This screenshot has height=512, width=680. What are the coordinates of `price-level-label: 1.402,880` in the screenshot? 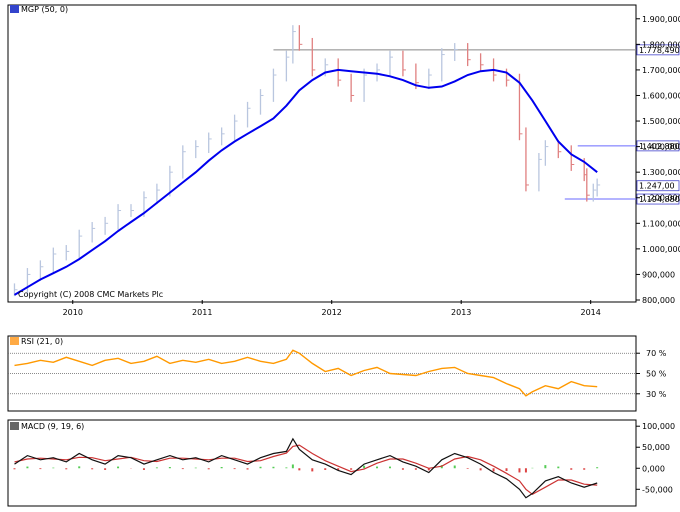 It's located at (659, 146).